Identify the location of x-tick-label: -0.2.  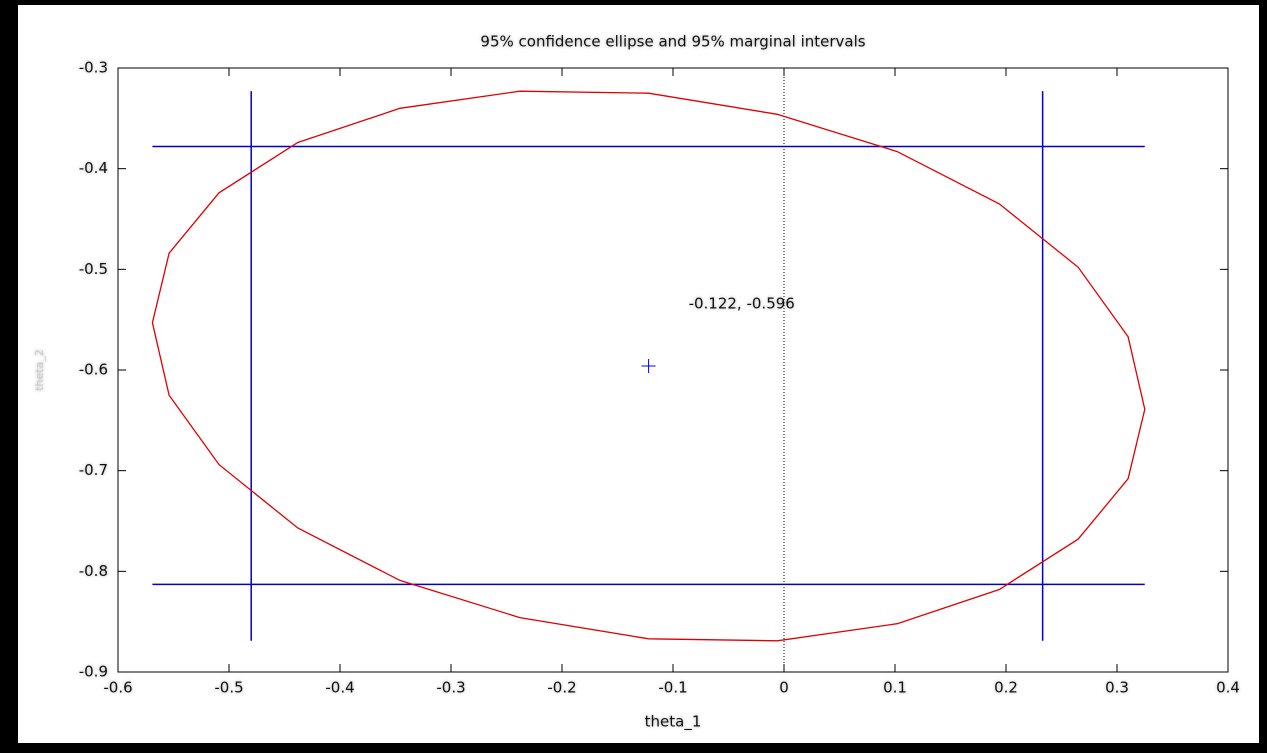
(561, 688).